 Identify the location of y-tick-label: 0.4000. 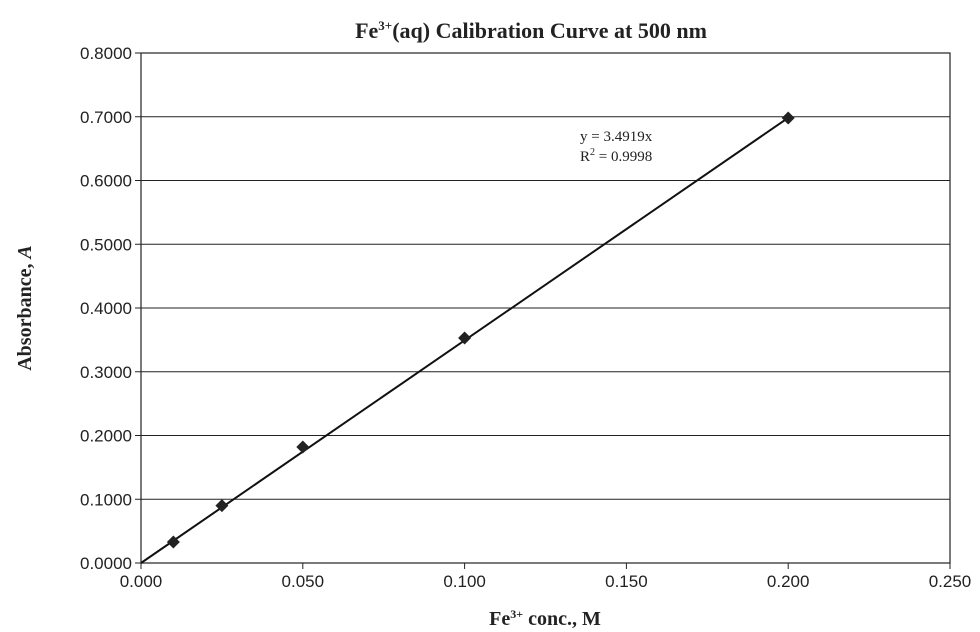
(106, 308).